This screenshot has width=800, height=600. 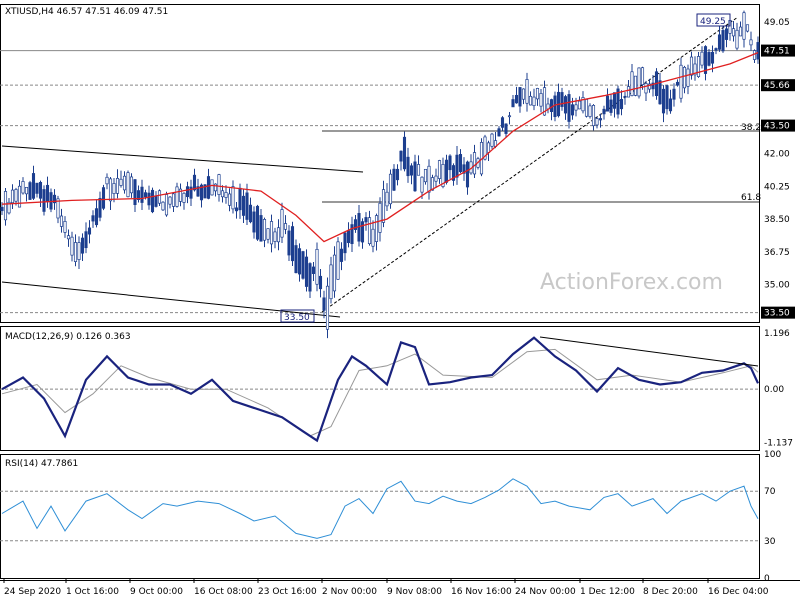 What do you see at coordinates (751, 128) in the screenshot?
I see `fib-38-label: 38.2` at bounding box center [751, 128].